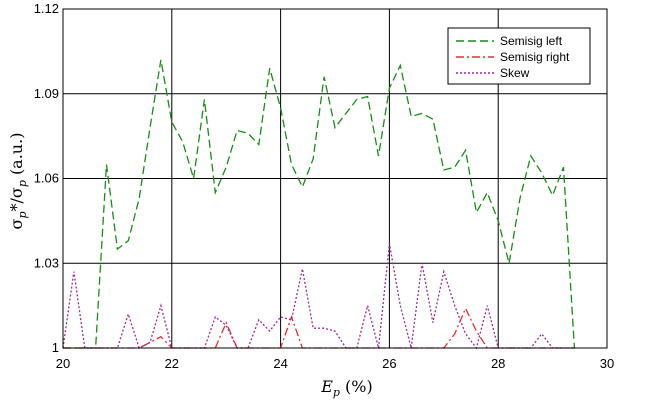 The width and height of the screenshot is (645, 401). What do you see at coordinates (46, 178) in the screenshot?
I see `y-tick-label: 1.06` at bounding box center [46, 178].